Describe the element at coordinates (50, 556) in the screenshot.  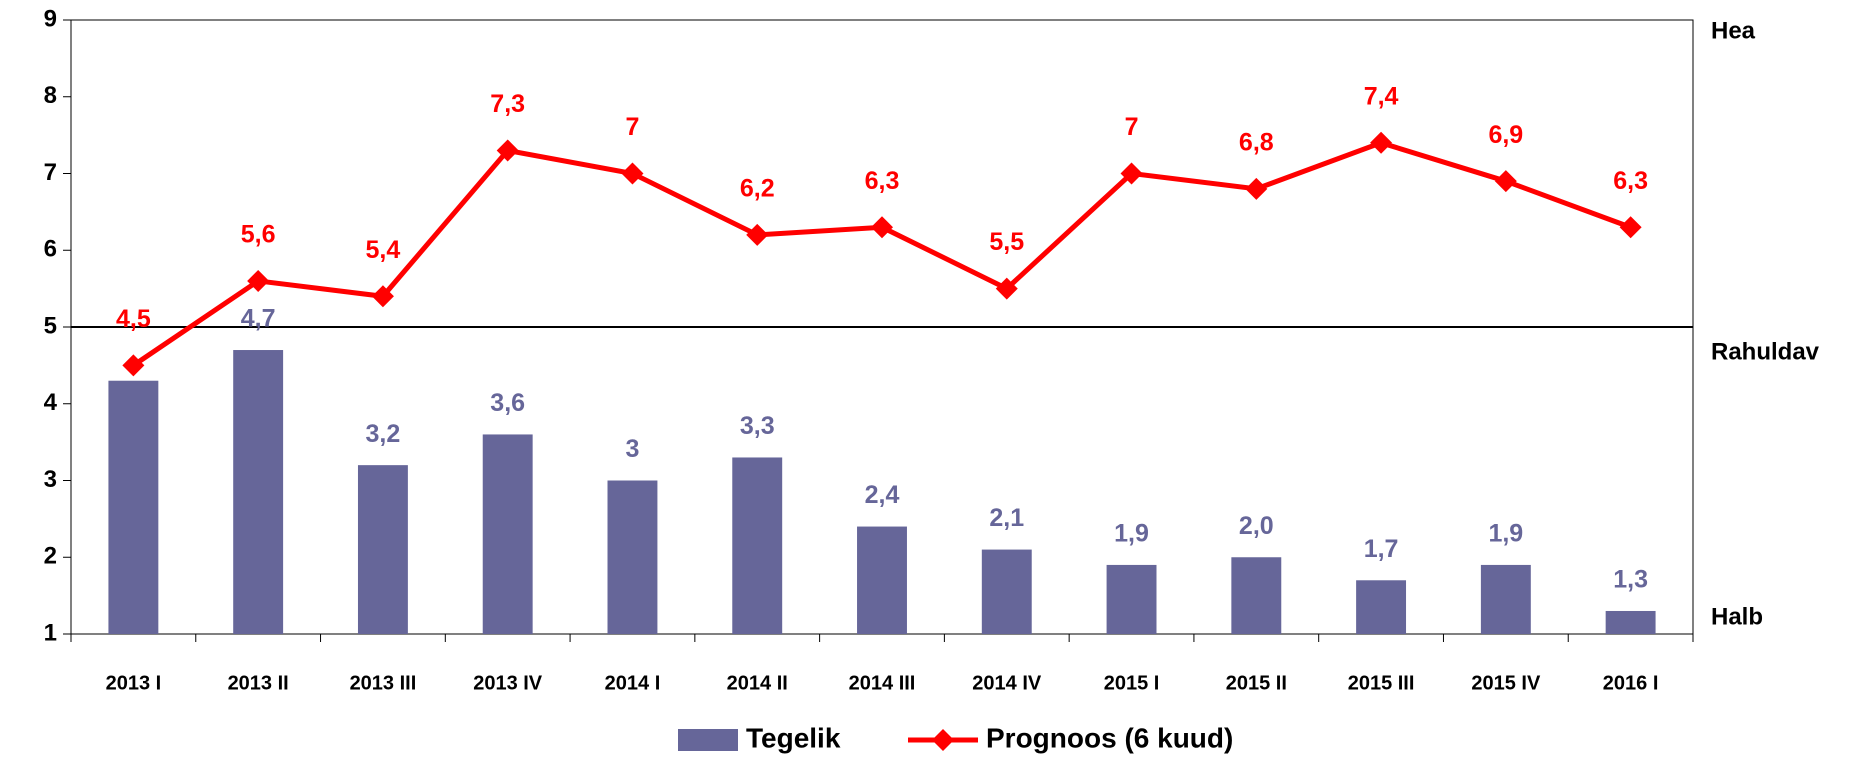
I see `y-tick-label: 2` at that location.